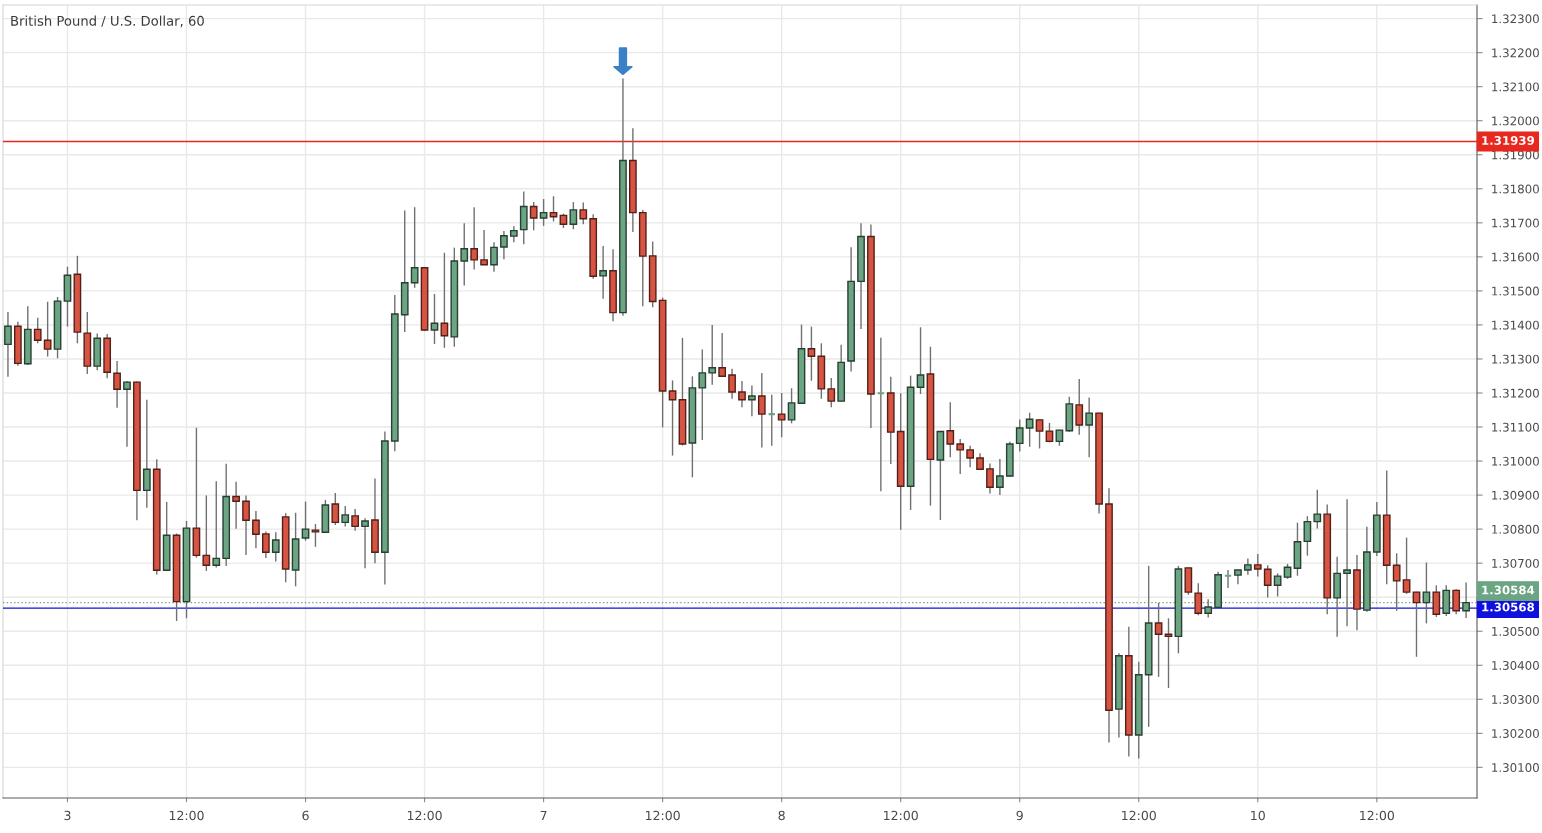  Describe the element at coordinates (1508, 590) in the screenshot. I see `ref-line-label: 1.30584` at that location.